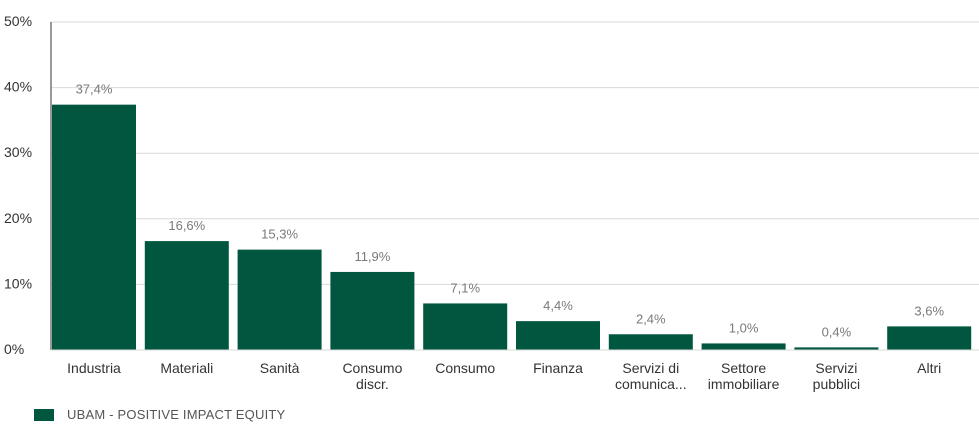 The image size is (979, 429). What do you see at coordinates (18, 218) in the screenshot?
I see `y-tick-label: 20%` at bounding box center [18, 218].